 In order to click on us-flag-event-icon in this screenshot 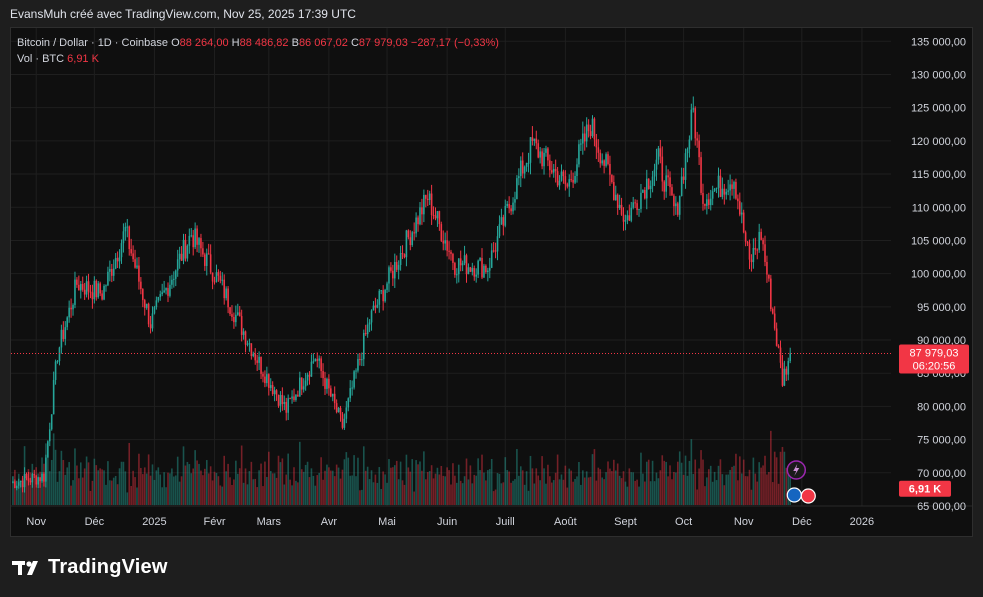, I will do `click(794, 495)`.